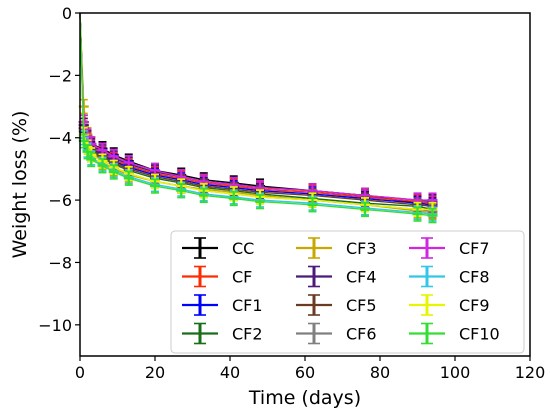 This screenshot has height=418, width=550. What do you see at coordinates (361, 305) in the screenshot?
I see `legend-label: CF5` at bounding box center [361, 305].